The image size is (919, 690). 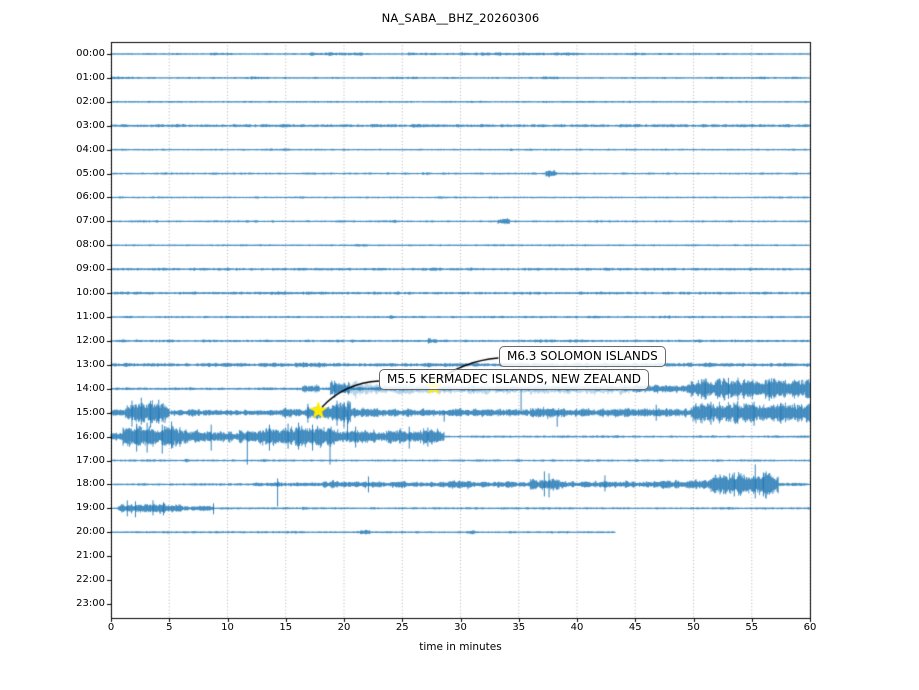 I want to click on x-tick-label: 20, so click(x=344, y=627).